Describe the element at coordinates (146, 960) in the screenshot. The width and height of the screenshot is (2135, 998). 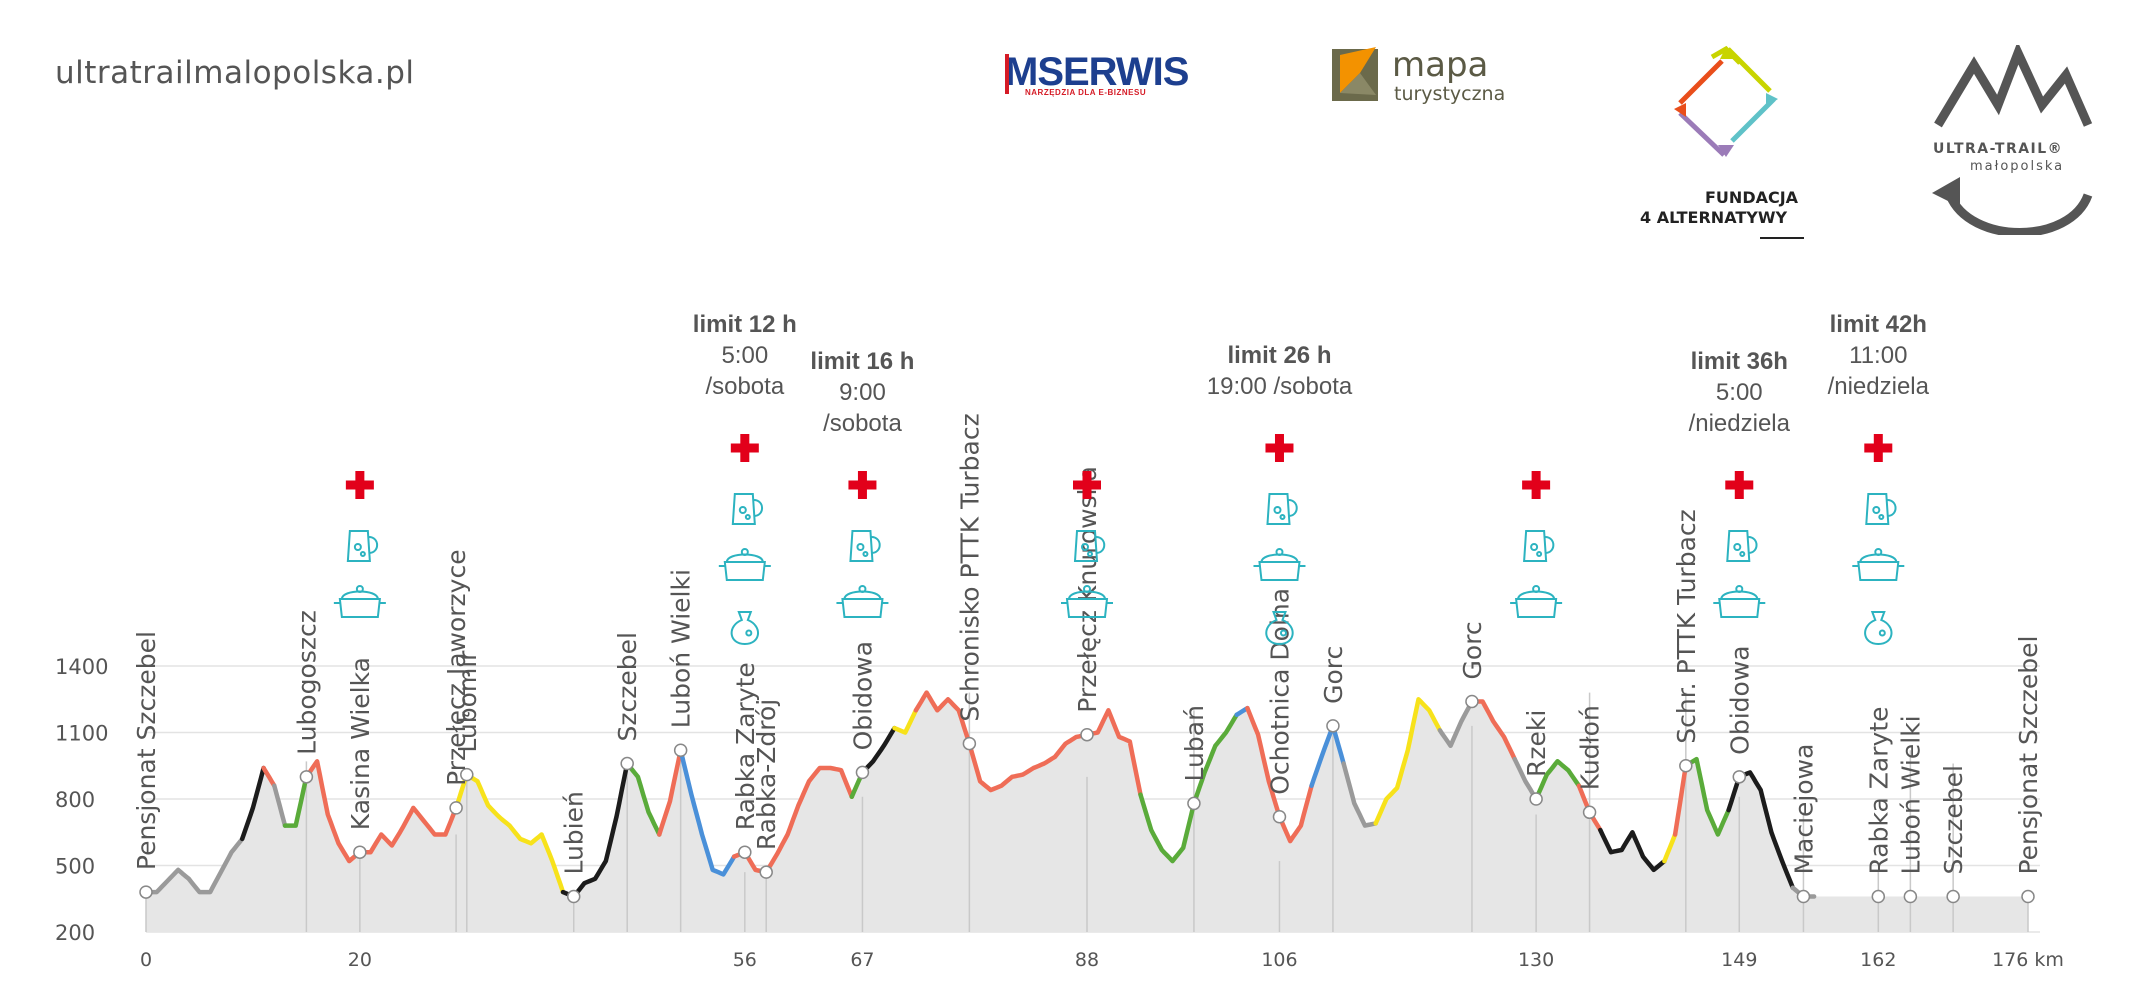
I see `x-tick-label: 0` at that location.